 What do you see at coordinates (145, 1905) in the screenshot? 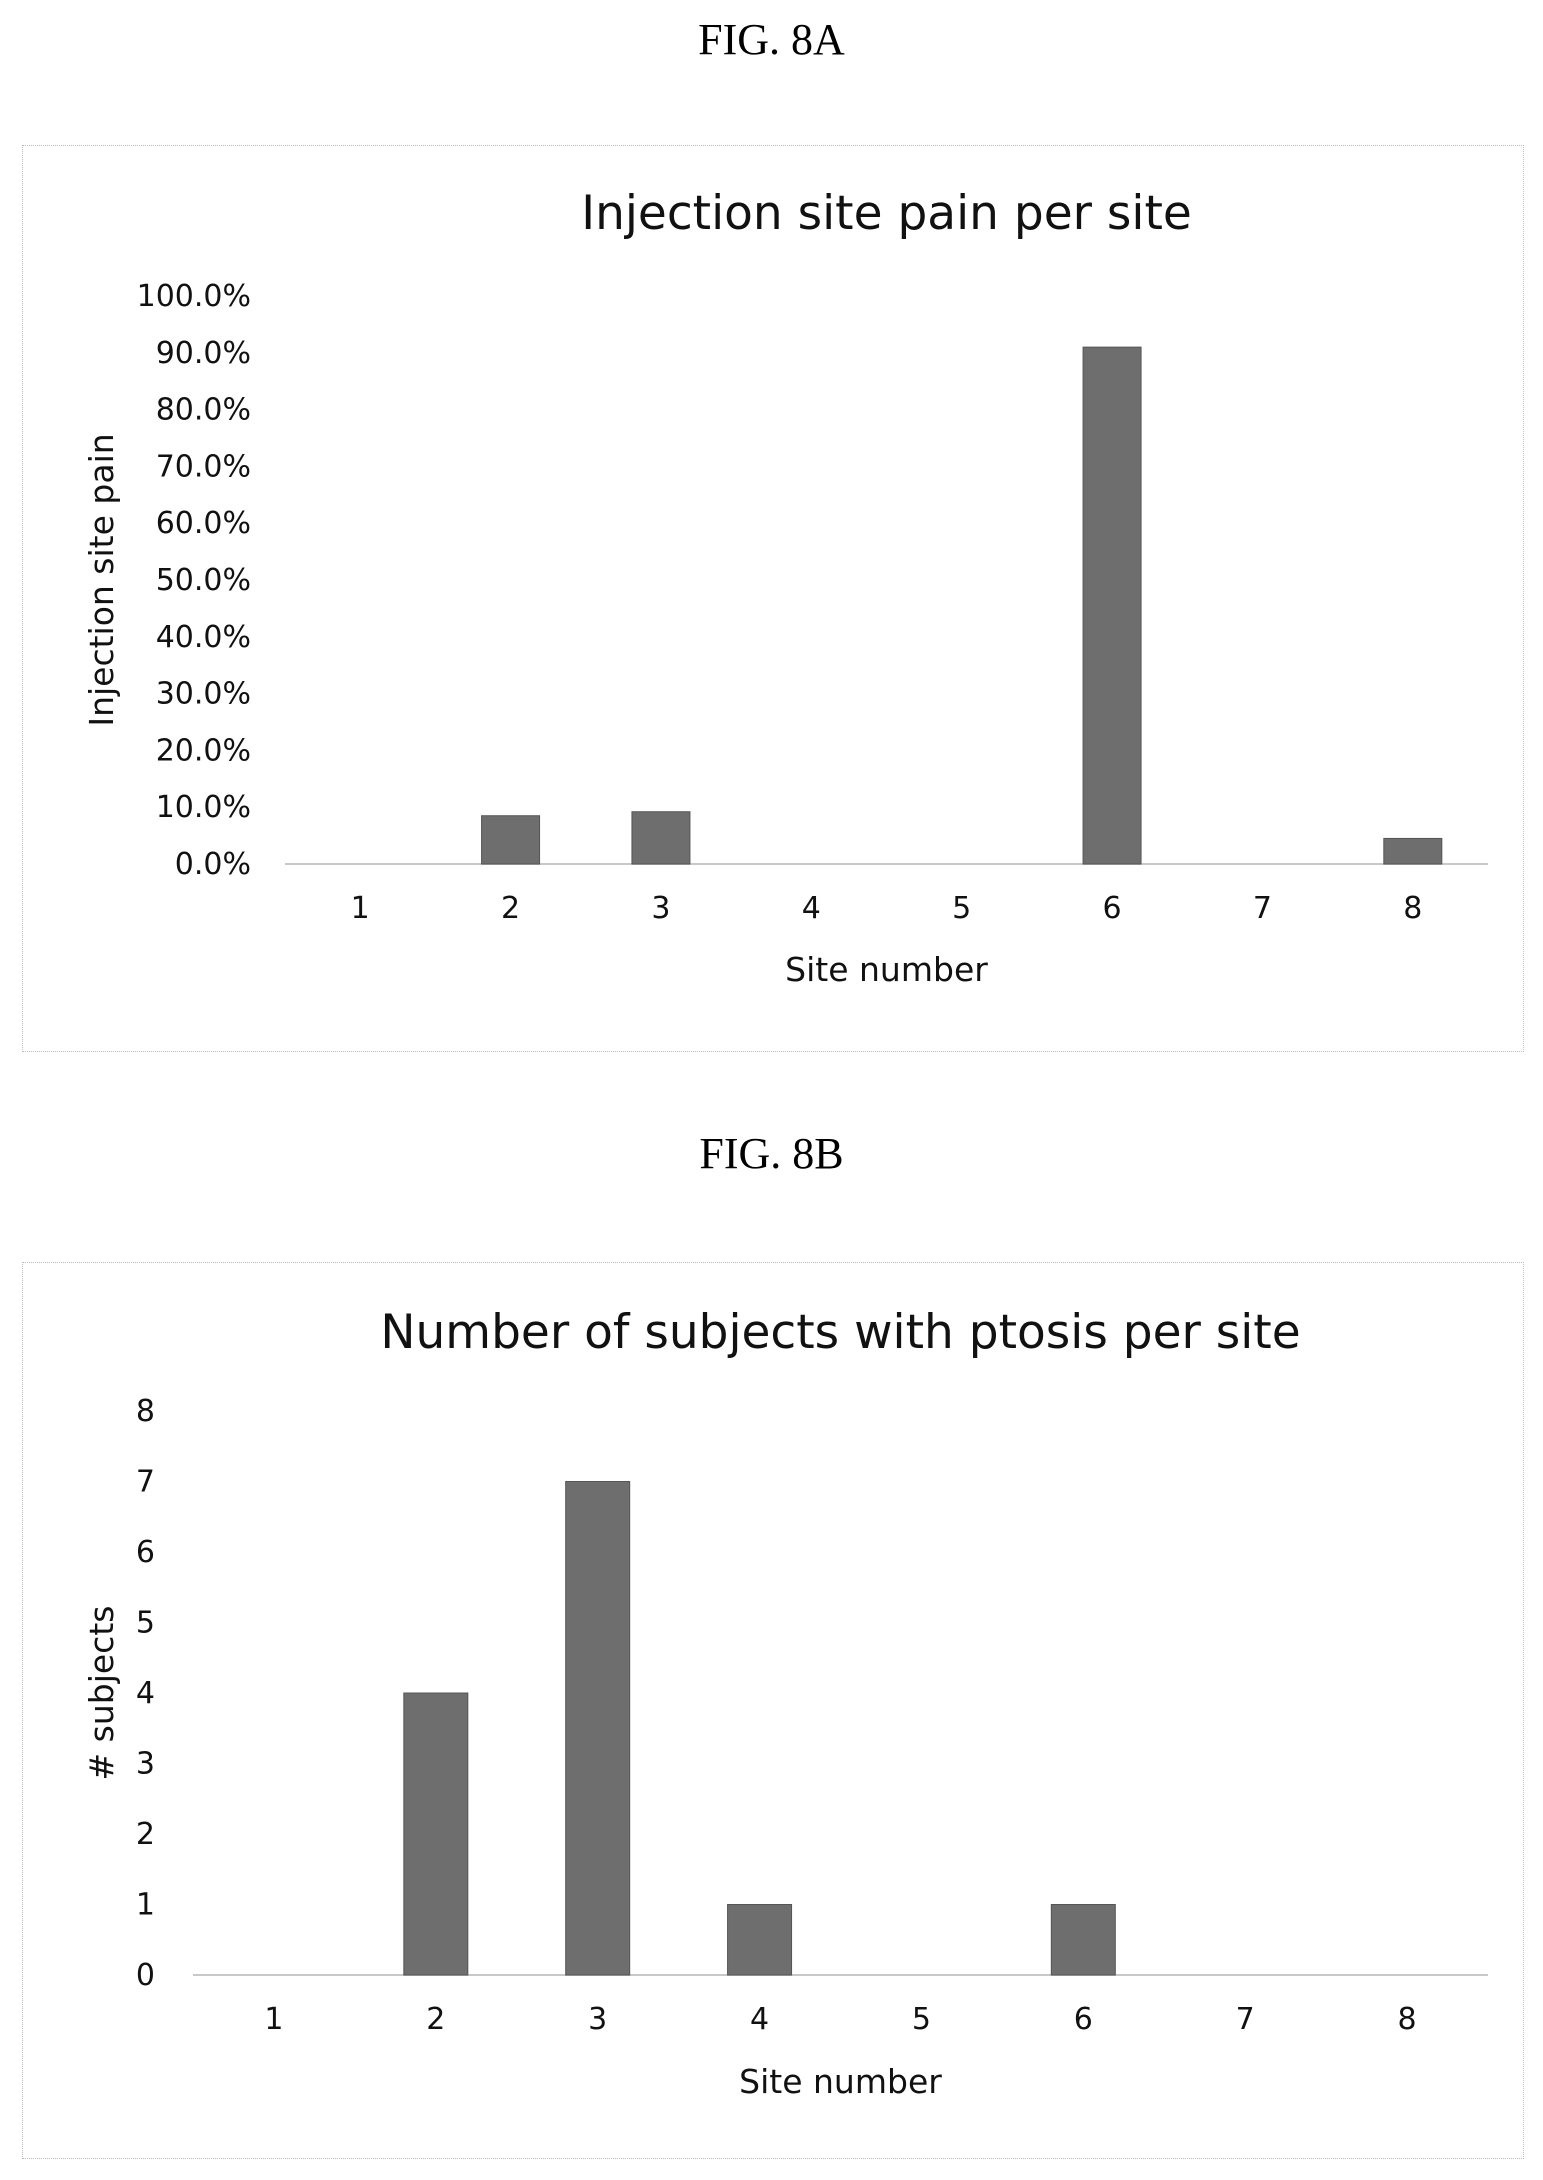
I see `y-tick-label: 1` at bounding box center [145, 1905].